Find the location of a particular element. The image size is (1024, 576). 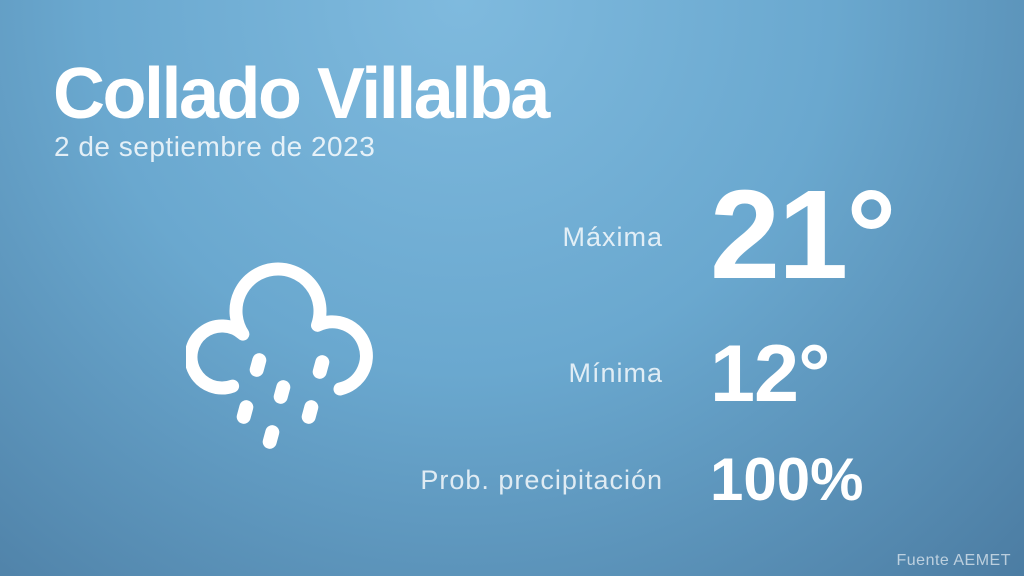

max-temp-label: Máxima is located at coordinates (612, 237).